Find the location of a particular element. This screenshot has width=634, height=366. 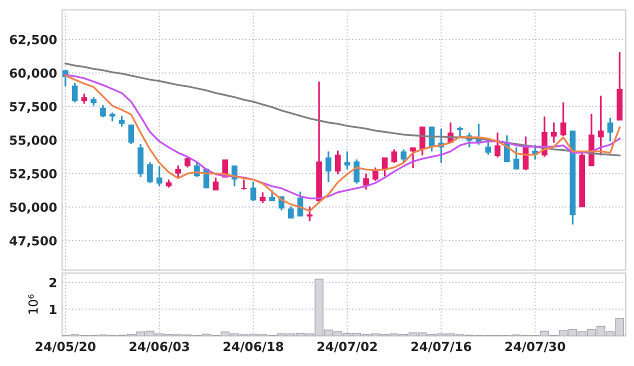

y-tick-label: 47,500 is located at coordinates (33, 242).